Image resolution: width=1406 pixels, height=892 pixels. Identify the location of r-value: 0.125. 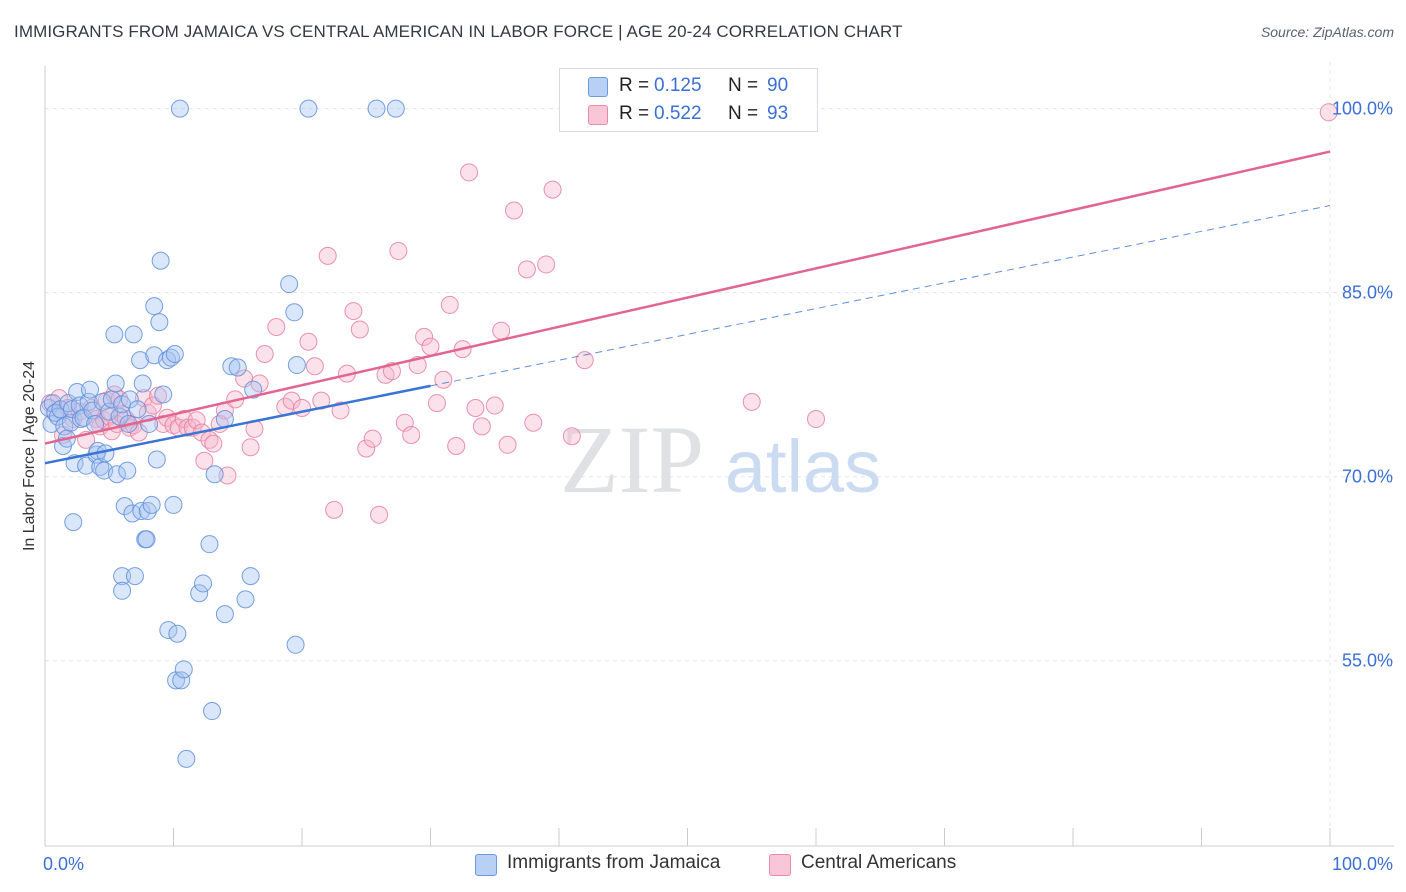
(678, 85).